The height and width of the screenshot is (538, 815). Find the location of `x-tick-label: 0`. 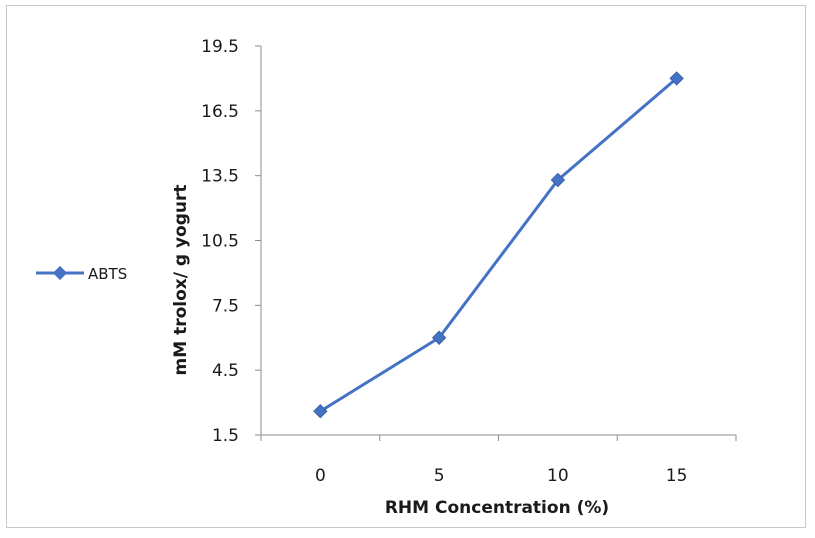

x-tick-label: 0 is located at coordinates (320, 476).